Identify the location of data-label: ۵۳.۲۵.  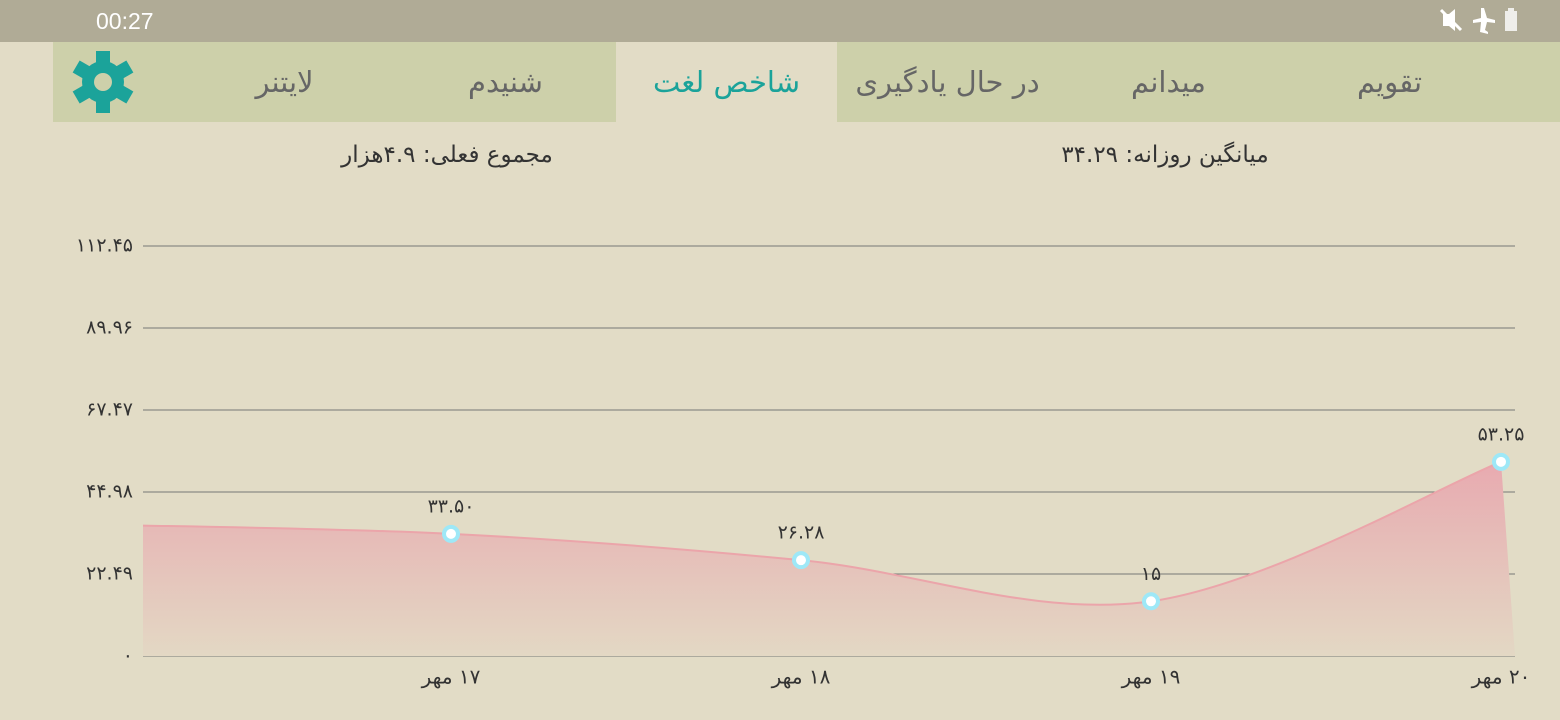
(1501, 434).